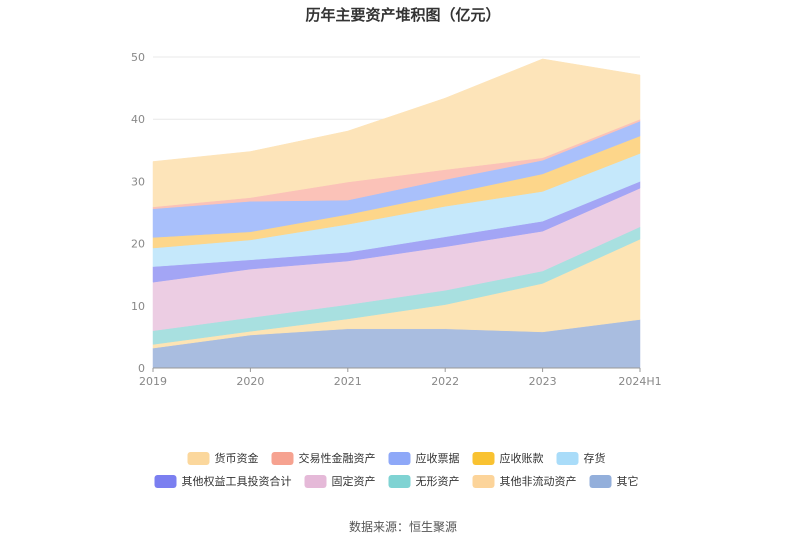  I want to click on legend-item: 应收票据, so click(424, 458).